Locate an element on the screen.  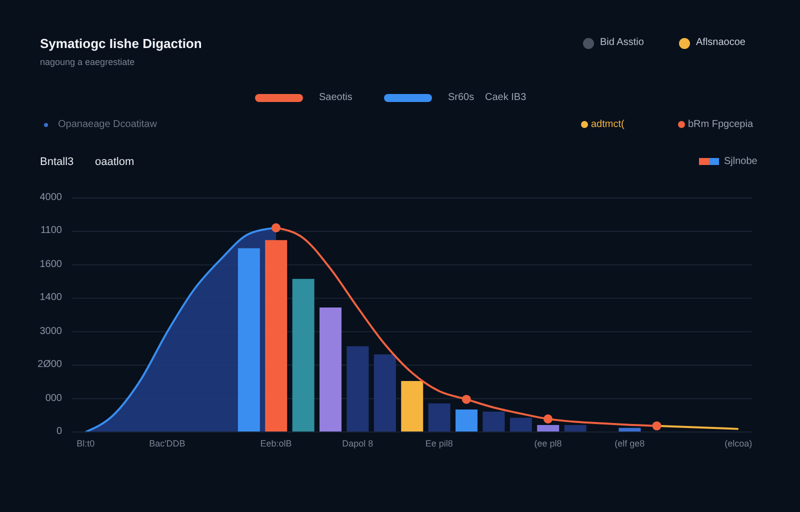
text: oaatlom is located at coordinates (114, 162).